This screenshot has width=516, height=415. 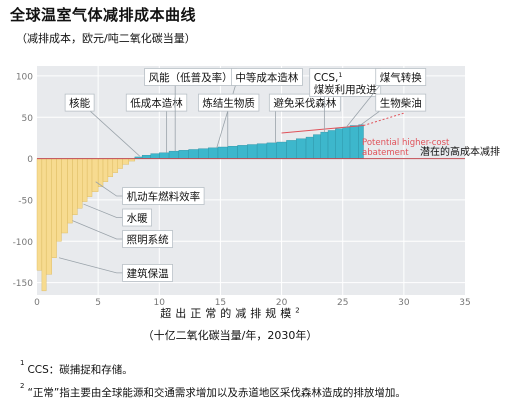 I want to click on footnote-2-mark: 2, so click(x=22, y=385).